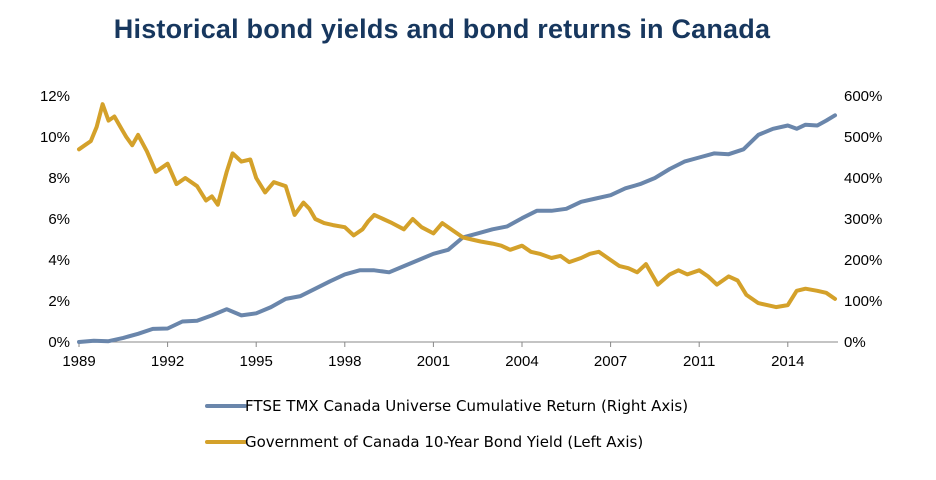 This screenshot has height=480, width=936. What do you see at coordinates (863, 301) in the screenshot?
I see `right-y-tick-label: 100%` at bounding box center [863, 301].